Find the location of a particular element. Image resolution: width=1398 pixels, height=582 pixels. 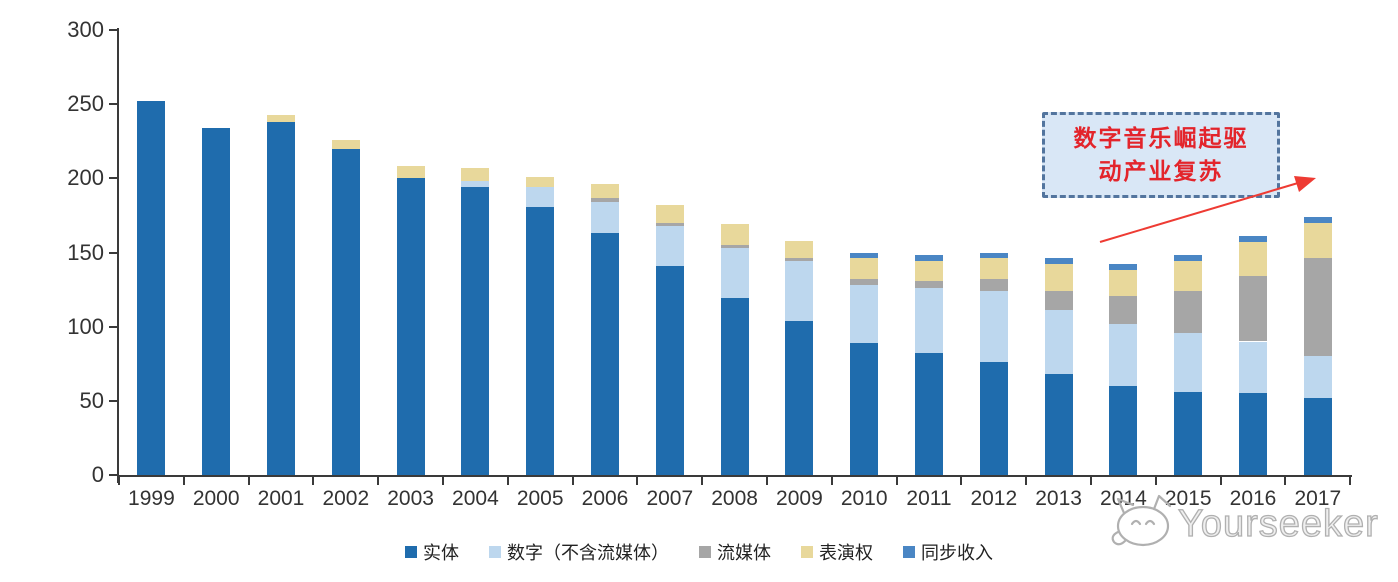

x-axis-year-label: 2007 is located at coordinates (670, 498).